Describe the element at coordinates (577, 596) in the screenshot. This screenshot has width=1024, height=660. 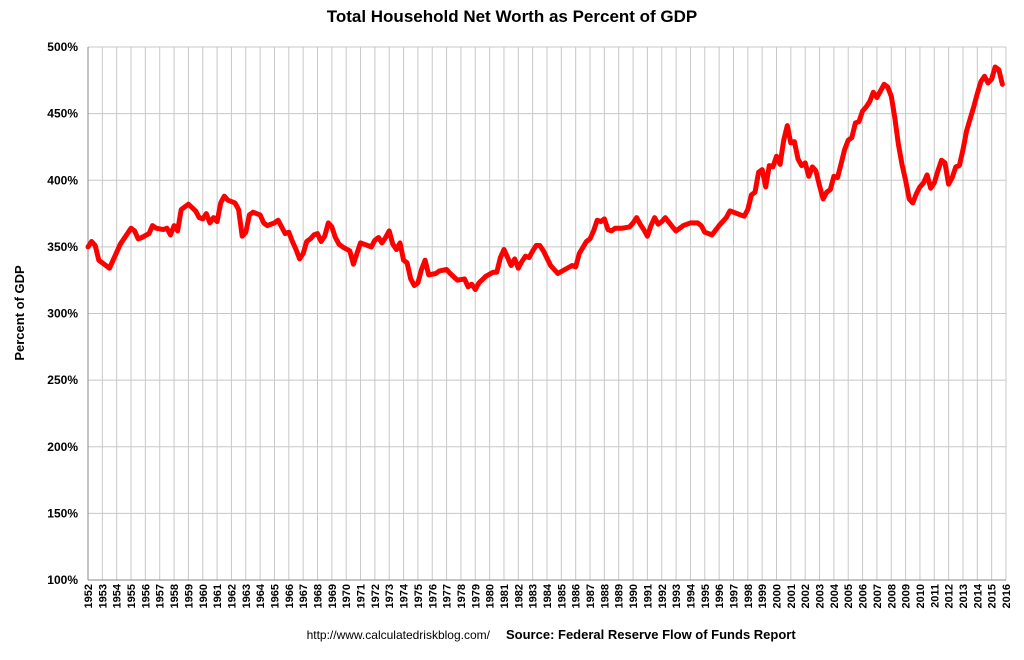
I see `x-tick-label: 1986` at that location.